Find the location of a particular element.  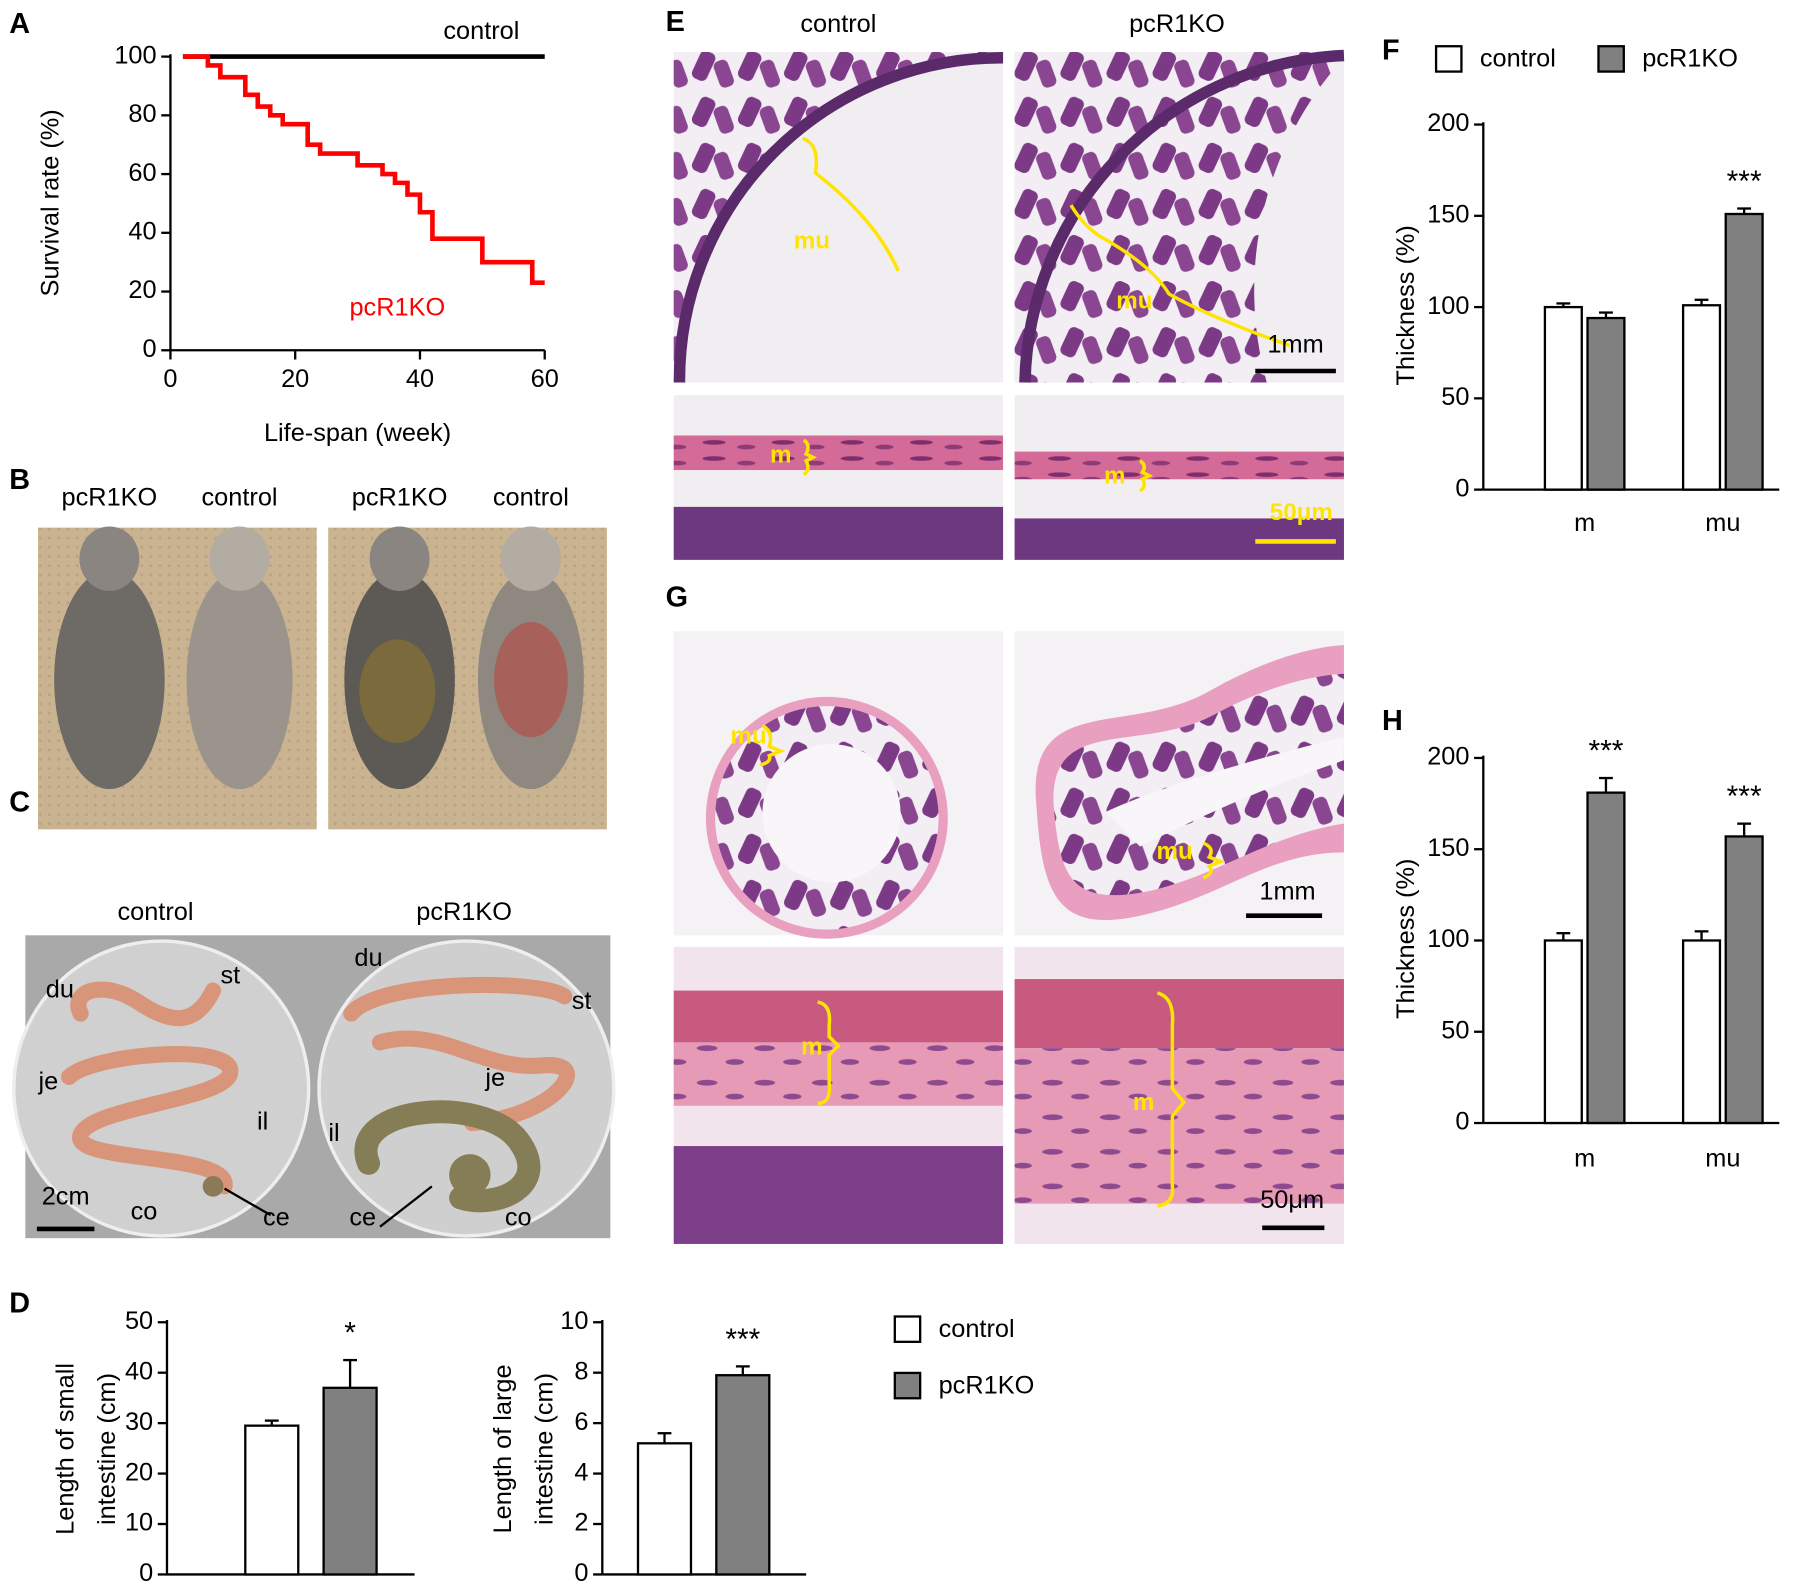

y-tick-label: 150 is located at coordinates (1448, 848).